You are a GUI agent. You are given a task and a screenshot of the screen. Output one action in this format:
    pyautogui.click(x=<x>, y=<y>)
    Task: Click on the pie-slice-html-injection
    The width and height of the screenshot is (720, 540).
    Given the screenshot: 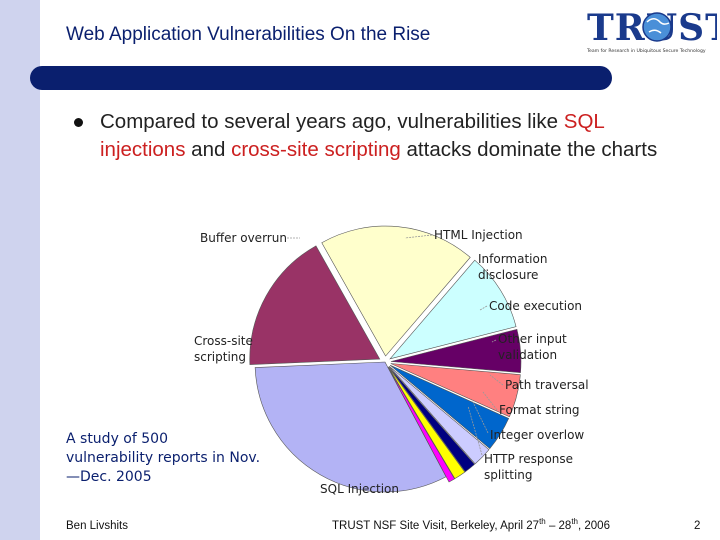 What is the action you would take?
    pyautogui.click(x=453, y=309)
    